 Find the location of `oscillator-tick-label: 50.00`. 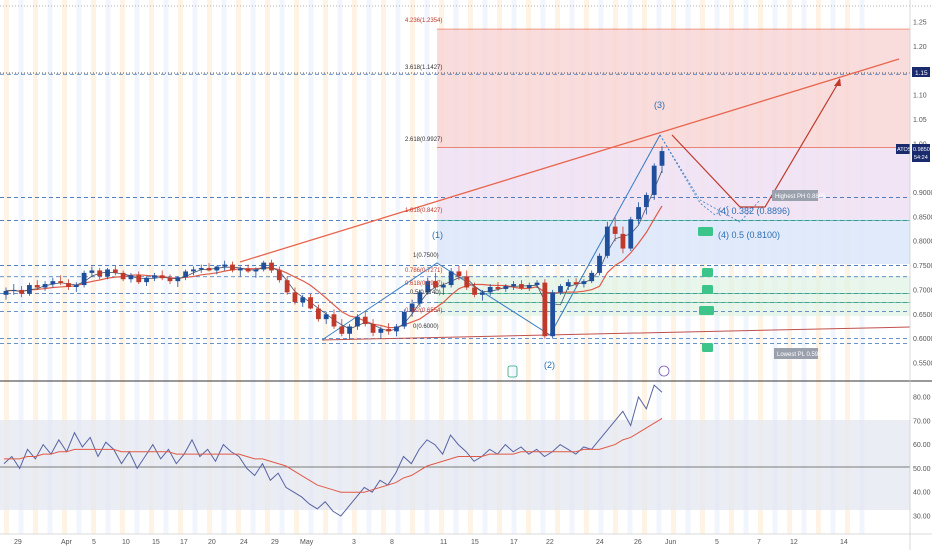

oscillator-tick-label: 50.00 is located at coordinates (922, 469).